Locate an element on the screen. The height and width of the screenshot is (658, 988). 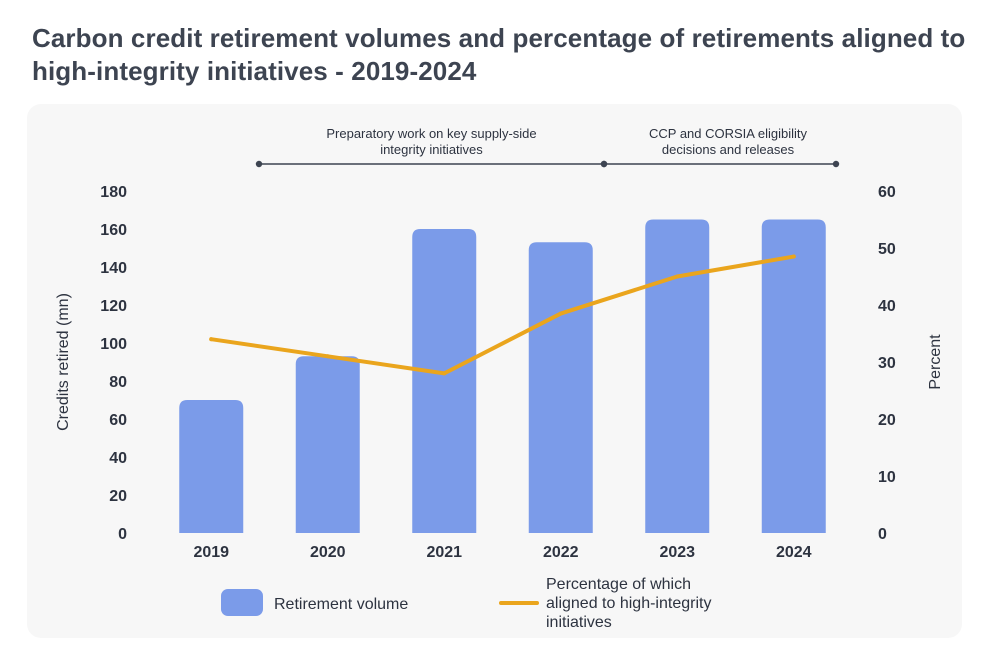
y-tick-label: 180 is located at coordinates (113, 192).